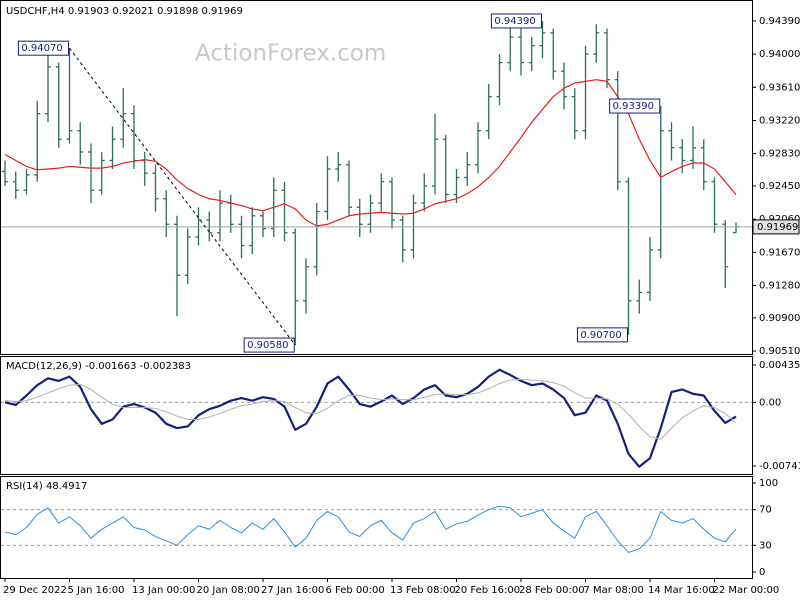 The height and width of the screenshot is (600, 800). What do you see at coordinates (96, 590) in the screenshot?
I see `x-tick-label: 5 Jan 16:00` at bounding box center [96, 590].